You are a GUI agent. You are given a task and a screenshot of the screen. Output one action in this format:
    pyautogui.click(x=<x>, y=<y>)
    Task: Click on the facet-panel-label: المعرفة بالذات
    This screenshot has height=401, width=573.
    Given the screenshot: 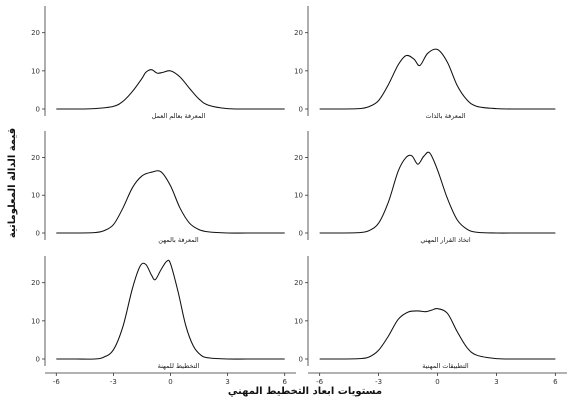 What is the action you would take?
    pyautogui.click(x=445, y=116)
    